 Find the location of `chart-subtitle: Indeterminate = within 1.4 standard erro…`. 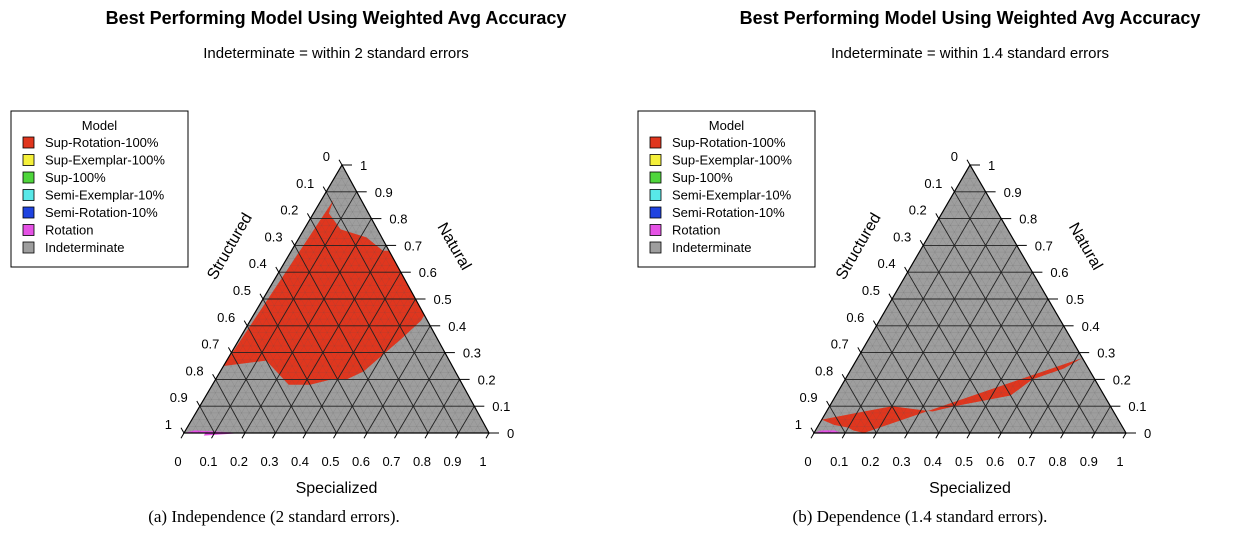

chart-subtitle: Indeterminate = within 1.4 standard erro… is located at coordinates (970, 53).